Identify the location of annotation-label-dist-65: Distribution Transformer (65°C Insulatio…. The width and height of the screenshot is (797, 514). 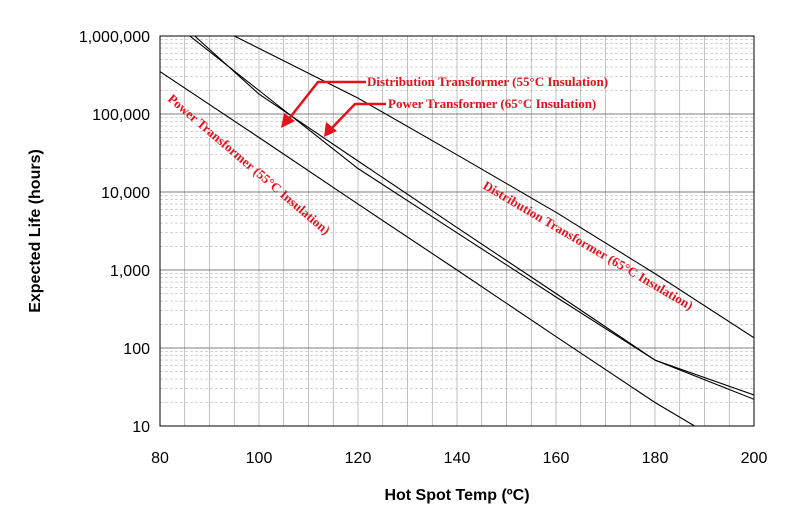
(587, 245).